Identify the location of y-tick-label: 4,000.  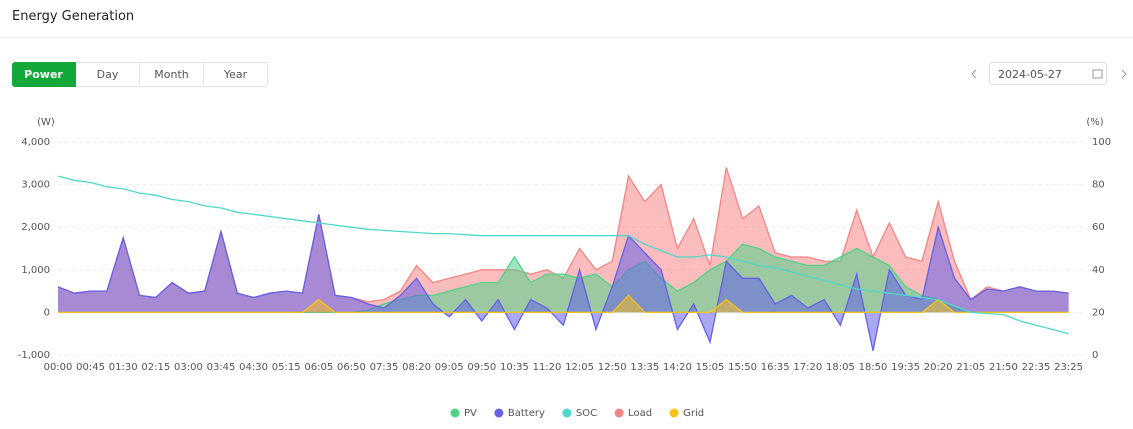
(35, 142).